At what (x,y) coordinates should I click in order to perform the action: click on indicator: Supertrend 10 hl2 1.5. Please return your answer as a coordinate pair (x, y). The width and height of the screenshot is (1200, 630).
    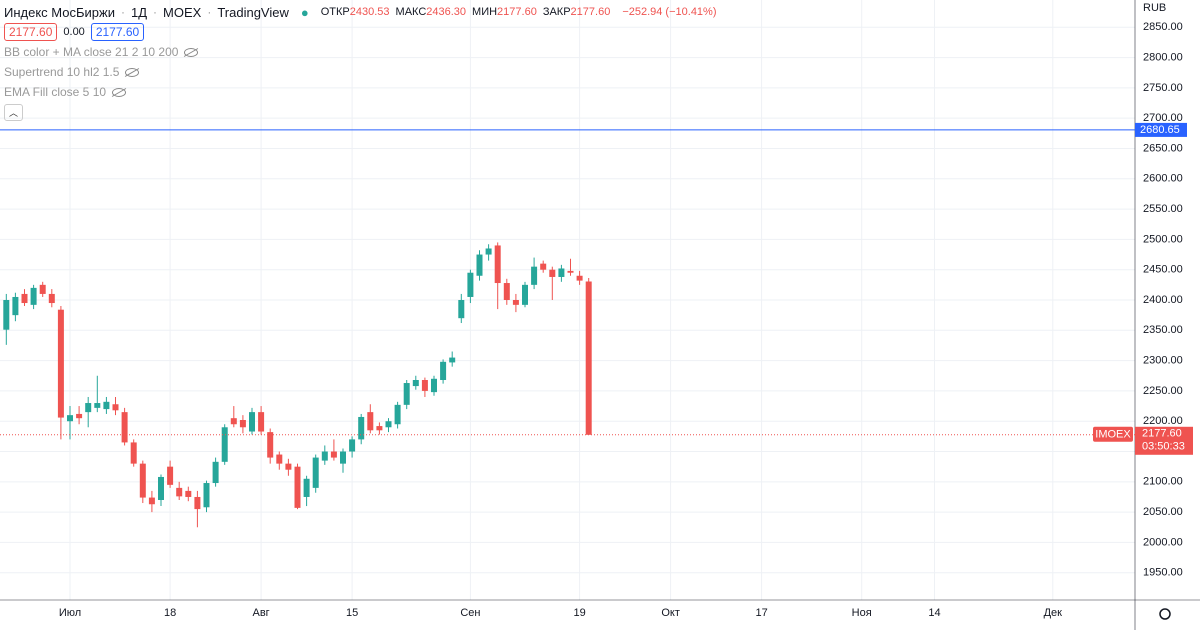
    Looking at the image, I should click on (360, 72).